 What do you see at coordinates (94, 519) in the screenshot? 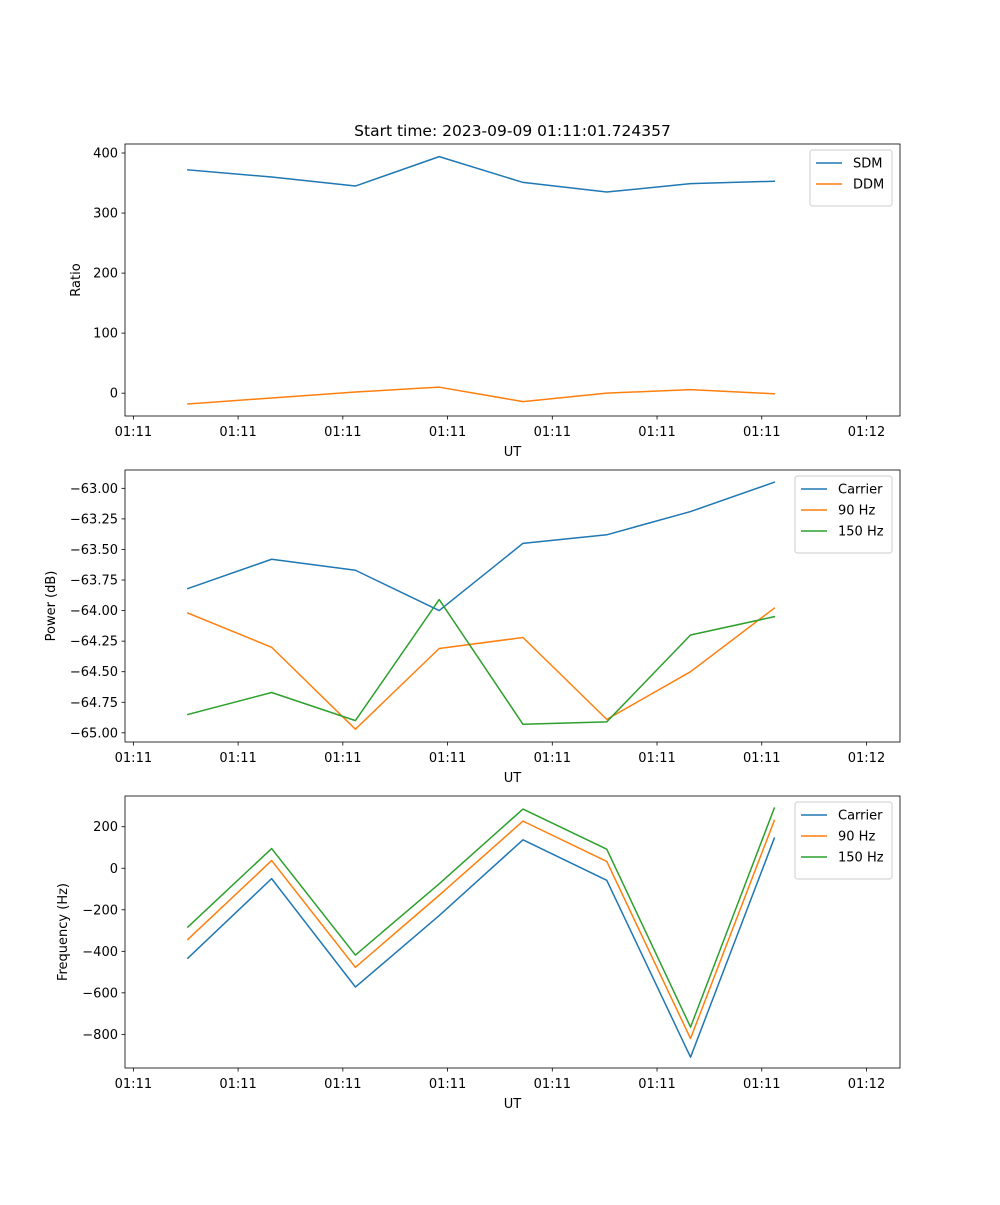
I see `y-tick-label: −63.25` at bounding box center [94, 519].